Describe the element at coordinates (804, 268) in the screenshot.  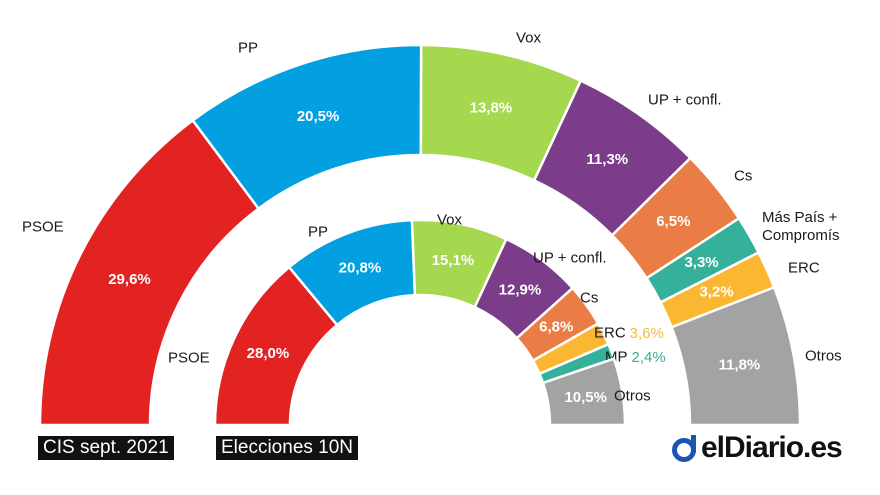
I see `outer-label-erc: ERC` at that location.